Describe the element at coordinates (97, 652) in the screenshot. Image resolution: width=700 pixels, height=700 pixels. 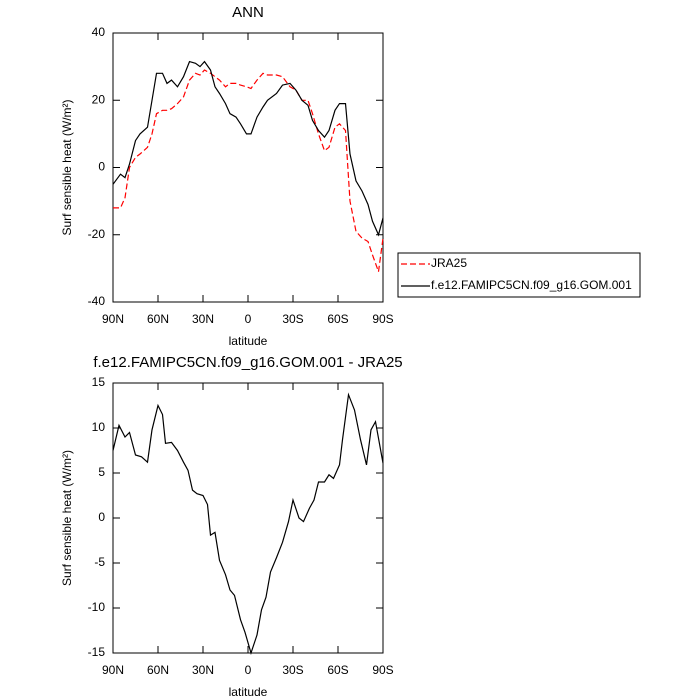
I see `y-tick-label: -15` at that location.